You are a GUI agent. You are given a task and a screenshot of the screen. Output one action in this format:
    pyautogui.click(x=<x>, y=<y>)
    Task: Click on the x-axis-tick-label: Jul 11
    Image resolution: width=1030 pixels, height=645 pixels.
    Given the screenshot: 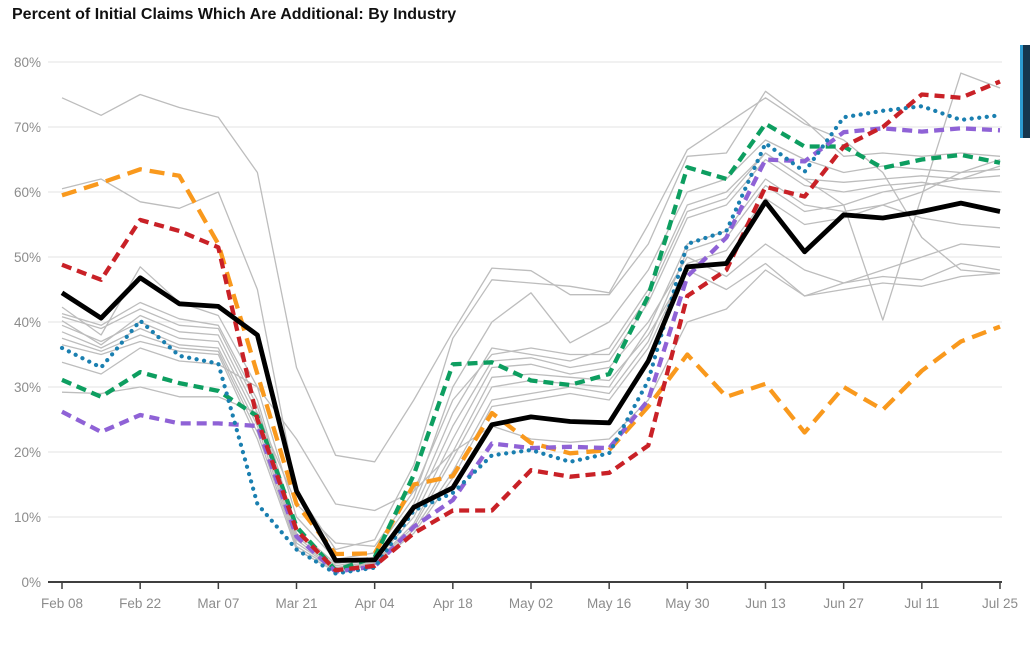 What is the action you would take?
    pyautogui.click(x=921, y=603)
    